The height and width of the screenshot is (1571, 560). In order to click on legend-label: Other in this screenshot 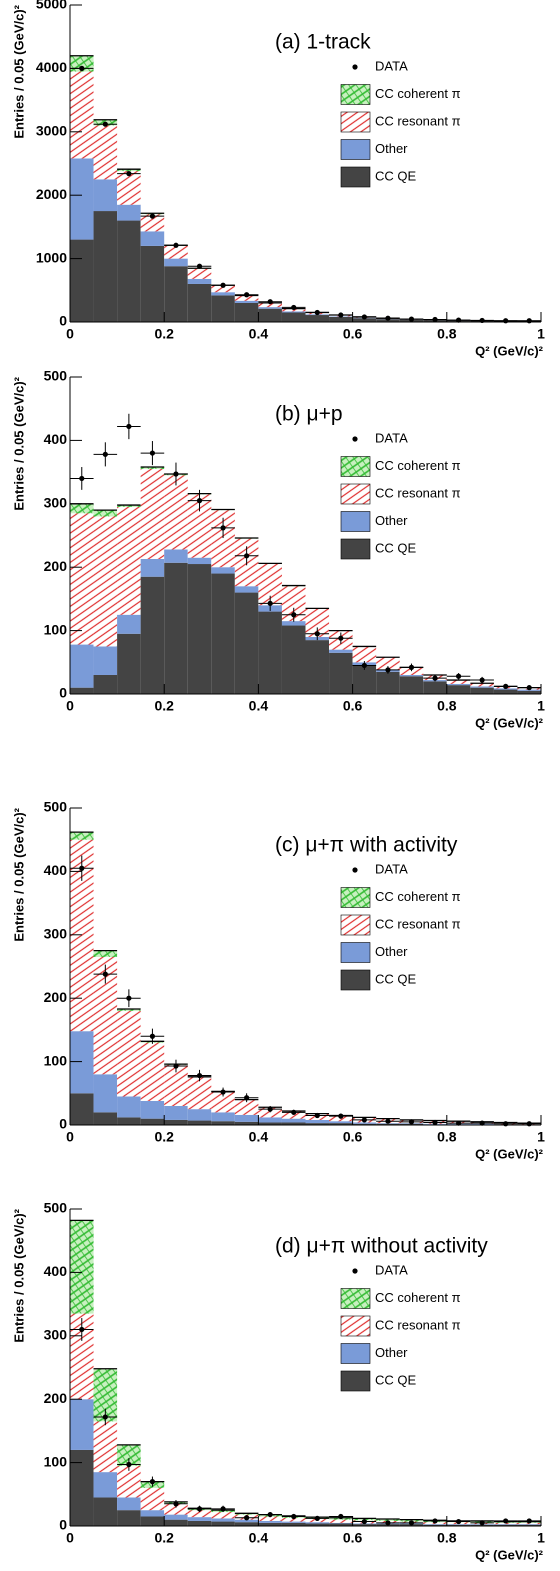, I will do `click(391, 1352)`.